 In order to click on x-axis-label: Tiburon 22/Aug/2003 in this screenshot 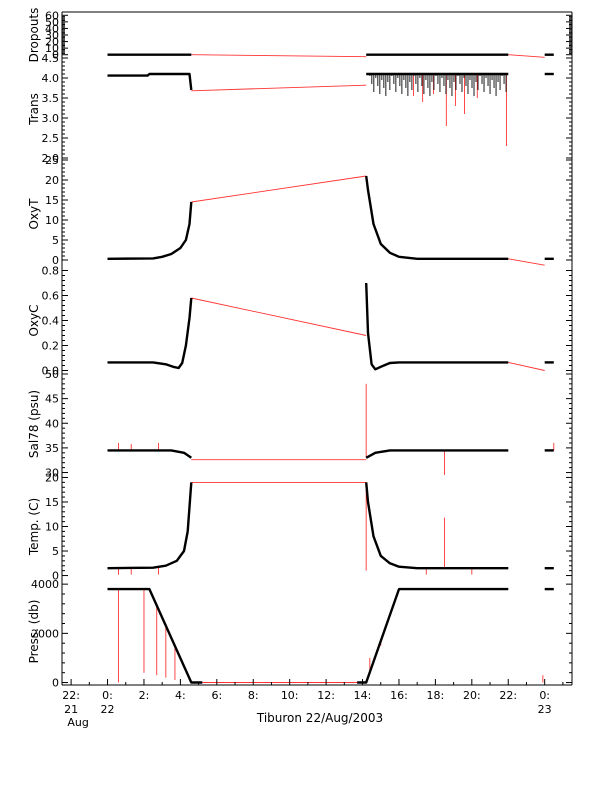, I will do `click(319, 718)`.